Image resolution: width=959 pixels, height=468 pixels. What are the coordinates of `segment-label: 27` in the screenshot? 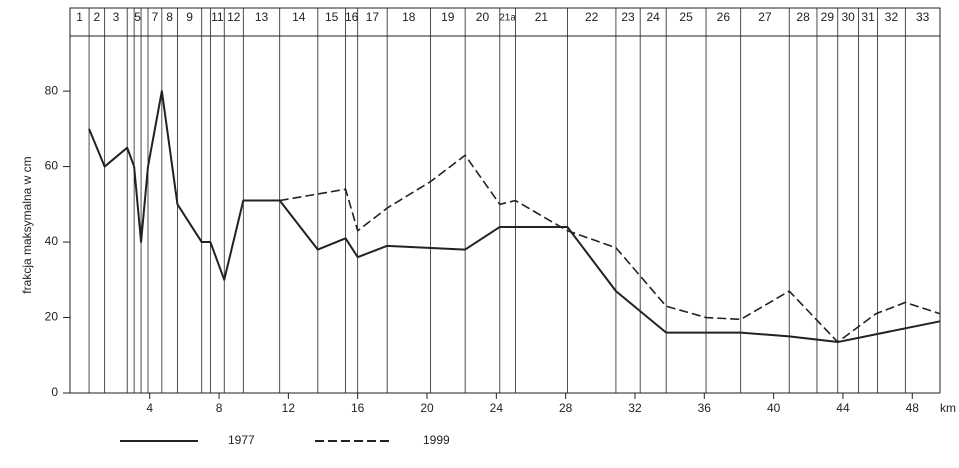 It's located at (765, 17).